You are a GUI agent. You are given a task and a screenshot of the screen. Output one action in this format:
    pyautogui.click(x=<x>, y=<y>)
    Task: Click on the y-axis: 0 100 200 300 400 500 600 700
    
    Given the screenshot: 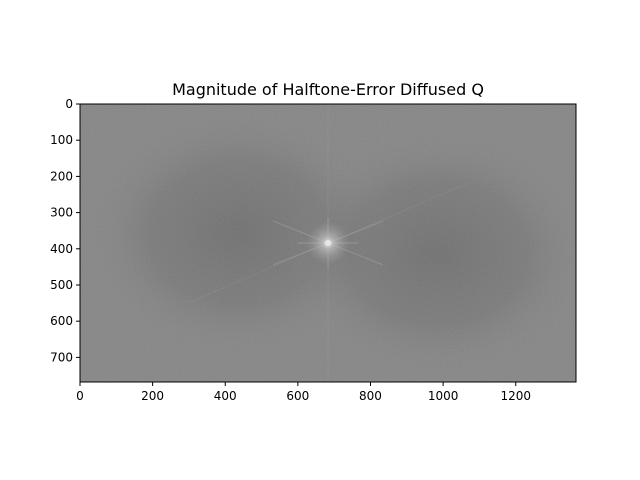 What is the action you would take?
    pyautogui.click(x=65, y=230)
    